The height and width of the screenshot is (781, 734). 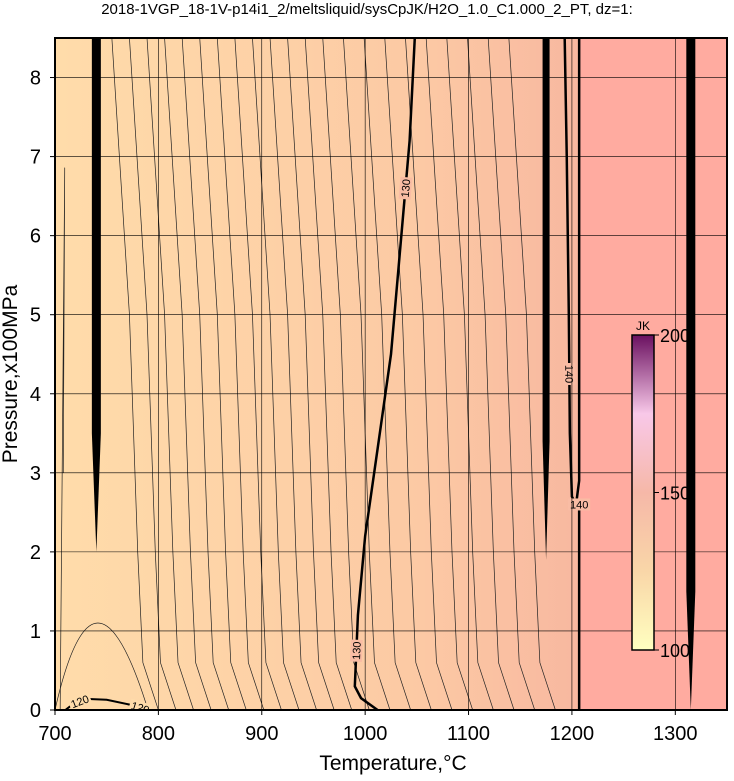 What do you see at coordinates (35, 395) in the screenshot?
I see `y-tick-label: 4` at bounding box center [35, 395].